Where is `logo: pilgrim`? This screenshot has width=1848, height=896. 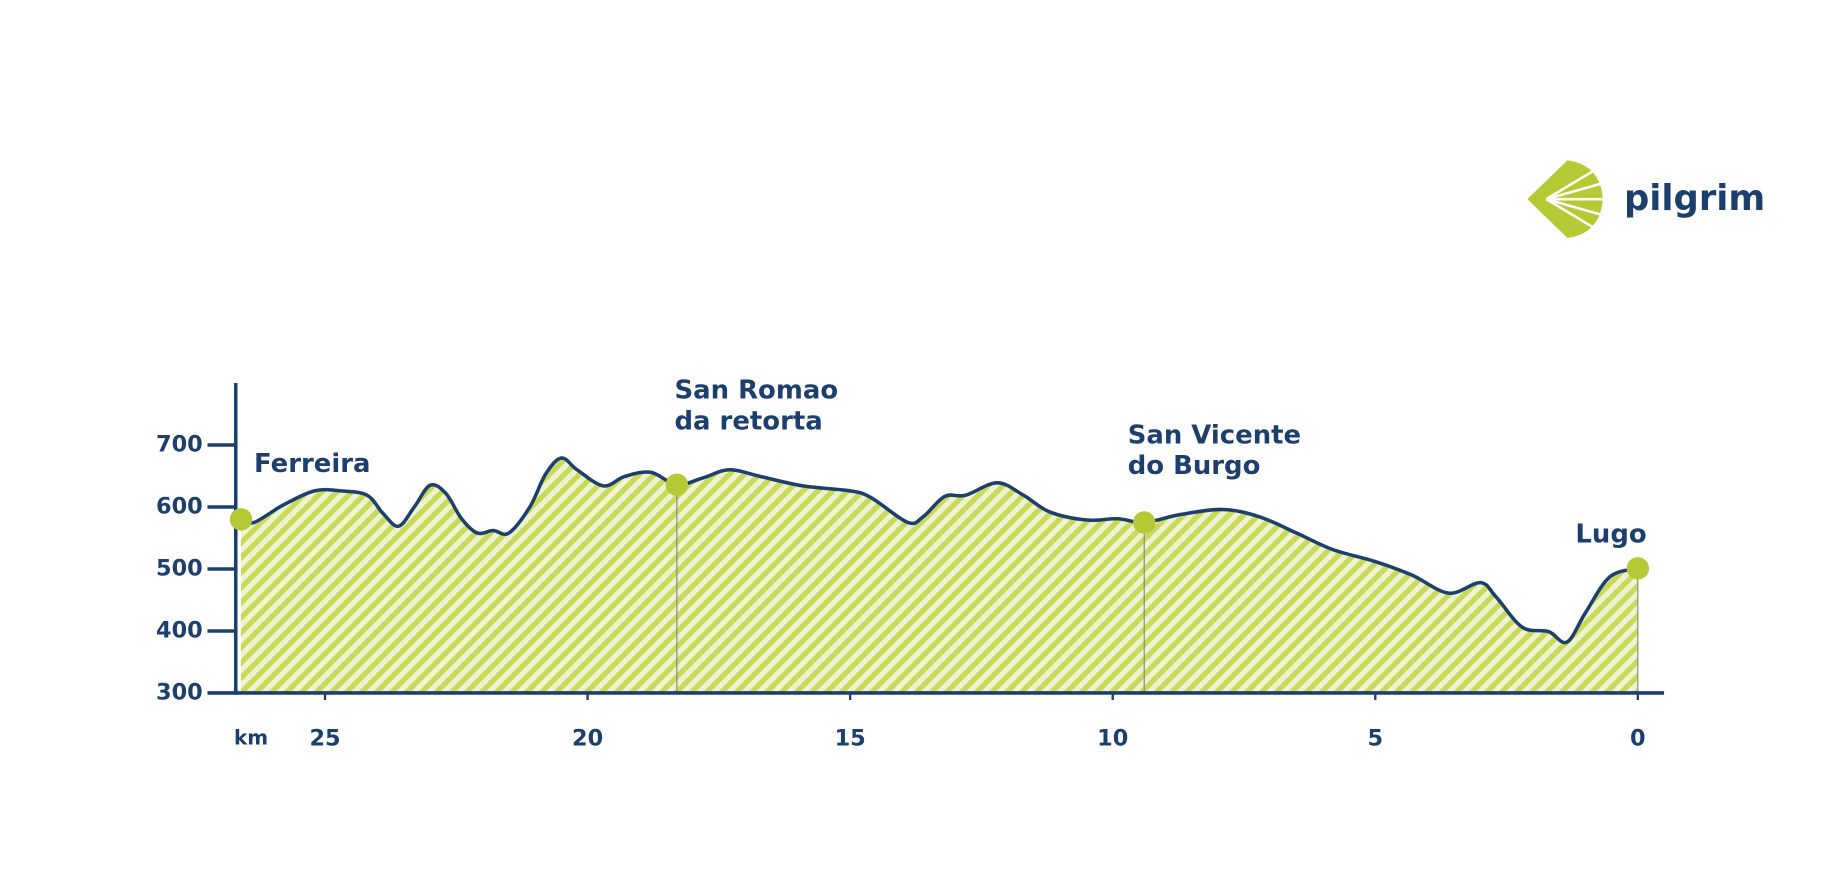 logo: pilgrim is located at coordinates (1646, 199).